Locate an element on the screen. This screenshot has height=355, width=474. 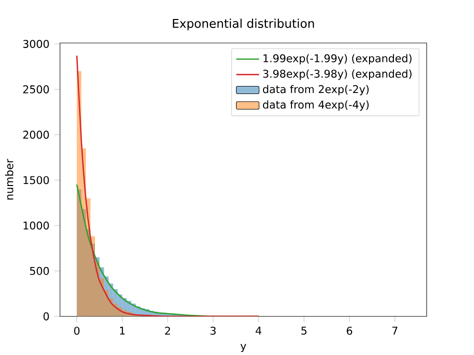
x-tick-label: 3 is located at coordinates (213, 330).